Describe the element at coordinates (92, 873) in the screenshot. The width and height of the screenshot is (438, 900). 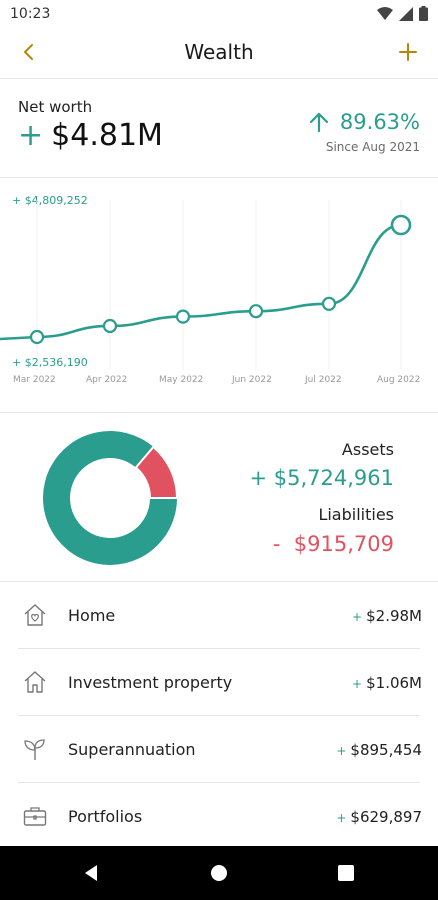
I see `nav-back-icon` at that location.